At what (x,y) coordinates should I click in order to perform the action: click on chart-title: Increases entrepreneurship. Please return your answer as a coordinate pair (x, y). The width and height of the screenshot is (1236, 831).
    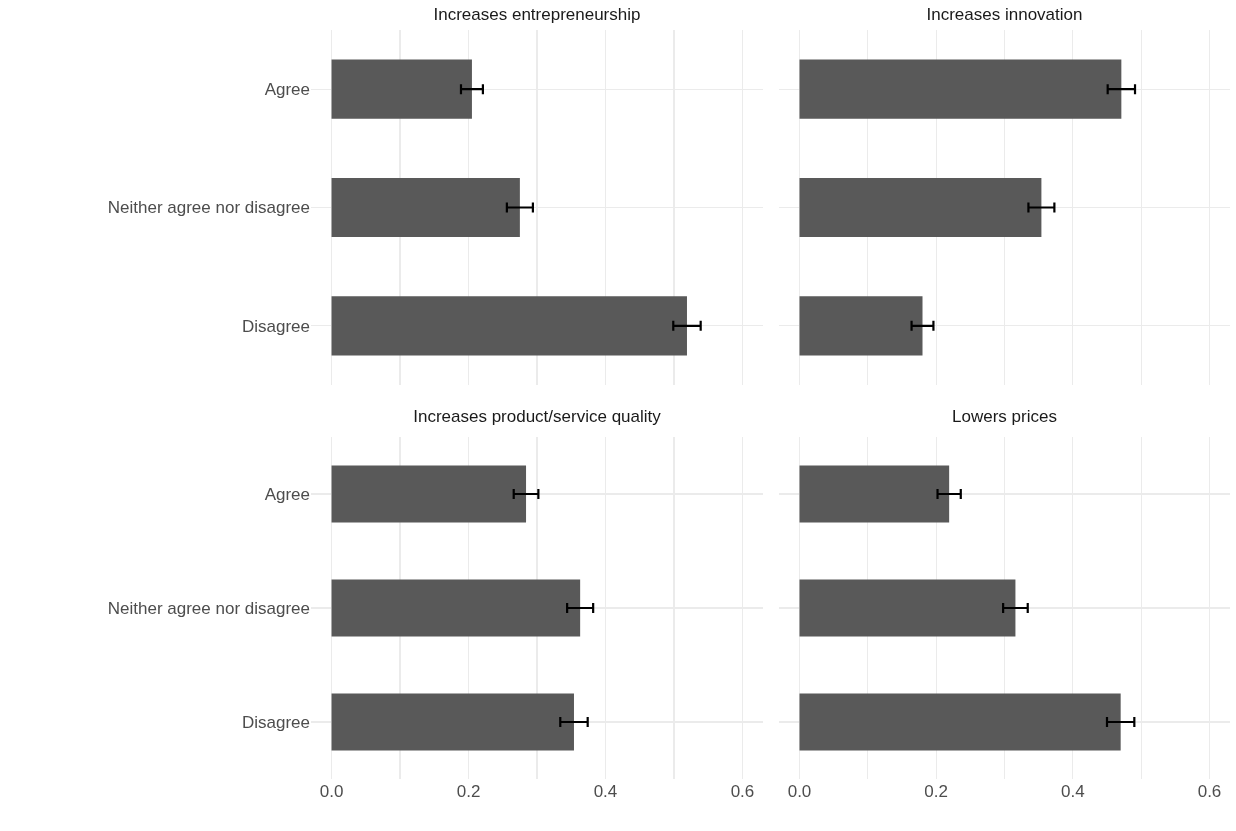
    Looking at the image, I should click on (537, 14).